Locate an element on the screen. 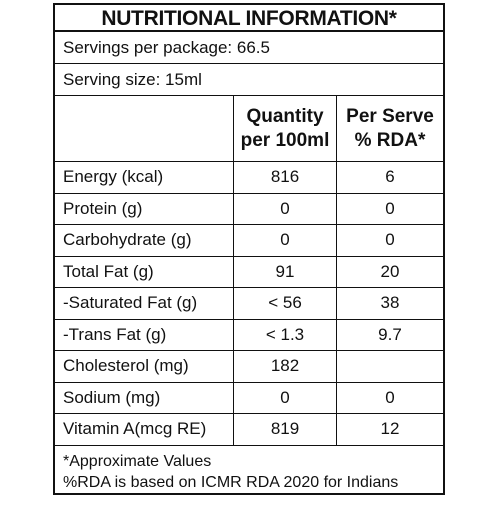  nutrient-rda: 38 is located at coordinates (390, 303).